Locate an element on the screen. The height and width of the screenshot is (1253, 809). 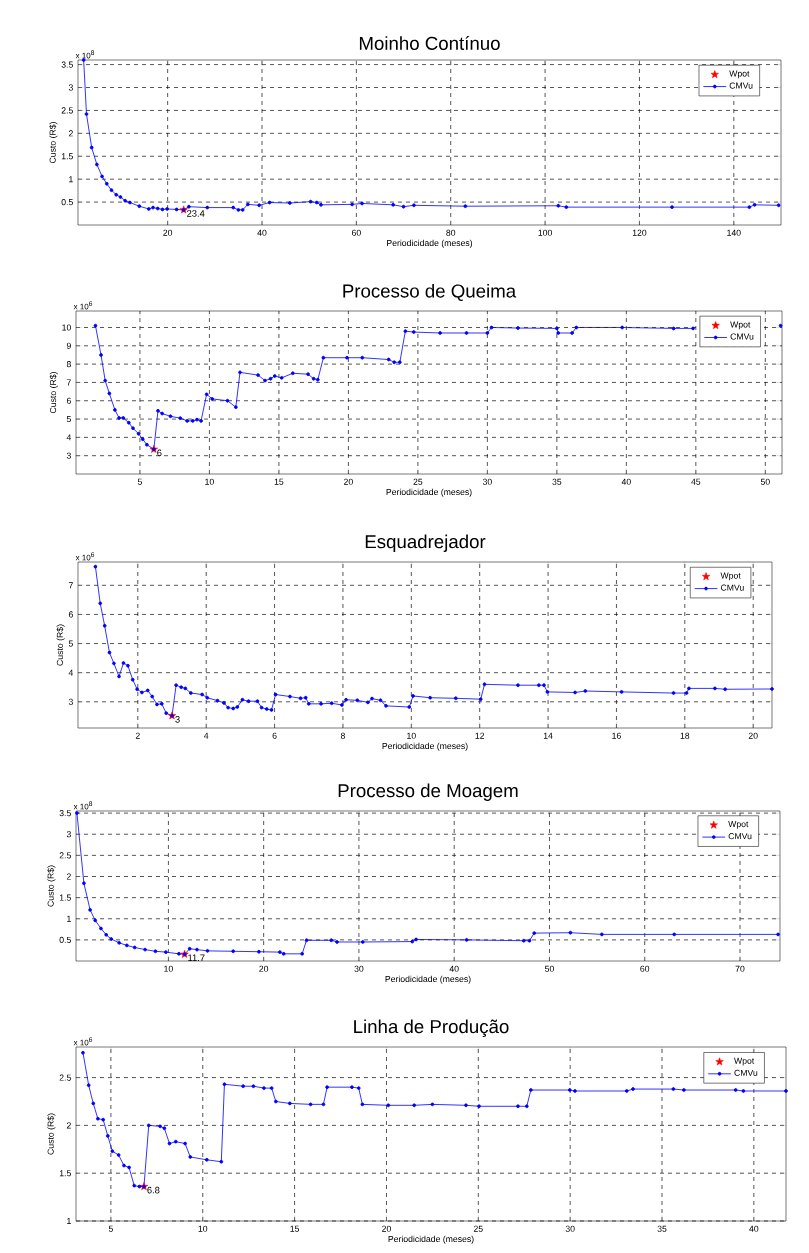
x-tick-label: 14 is located at coordinates (548, 735).